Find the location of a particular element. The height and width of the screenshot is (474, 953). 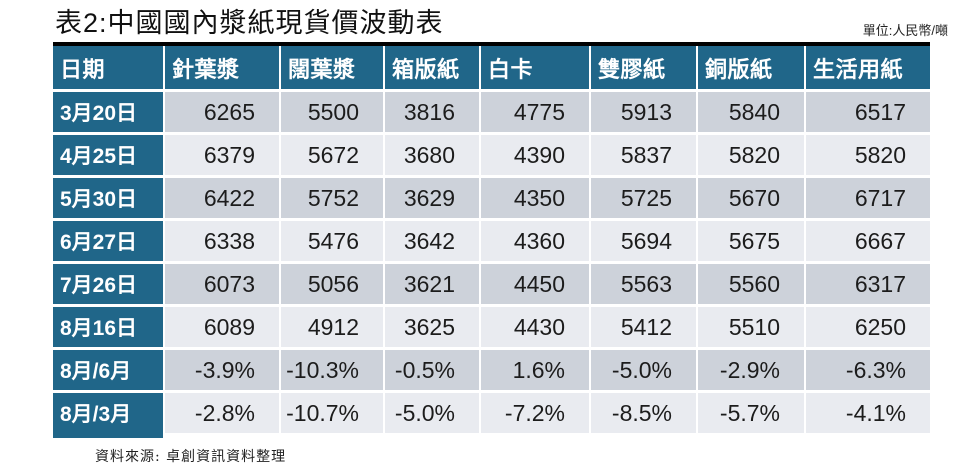

column-header-2: 闊葉漿 is located at coordinates (332, 67).